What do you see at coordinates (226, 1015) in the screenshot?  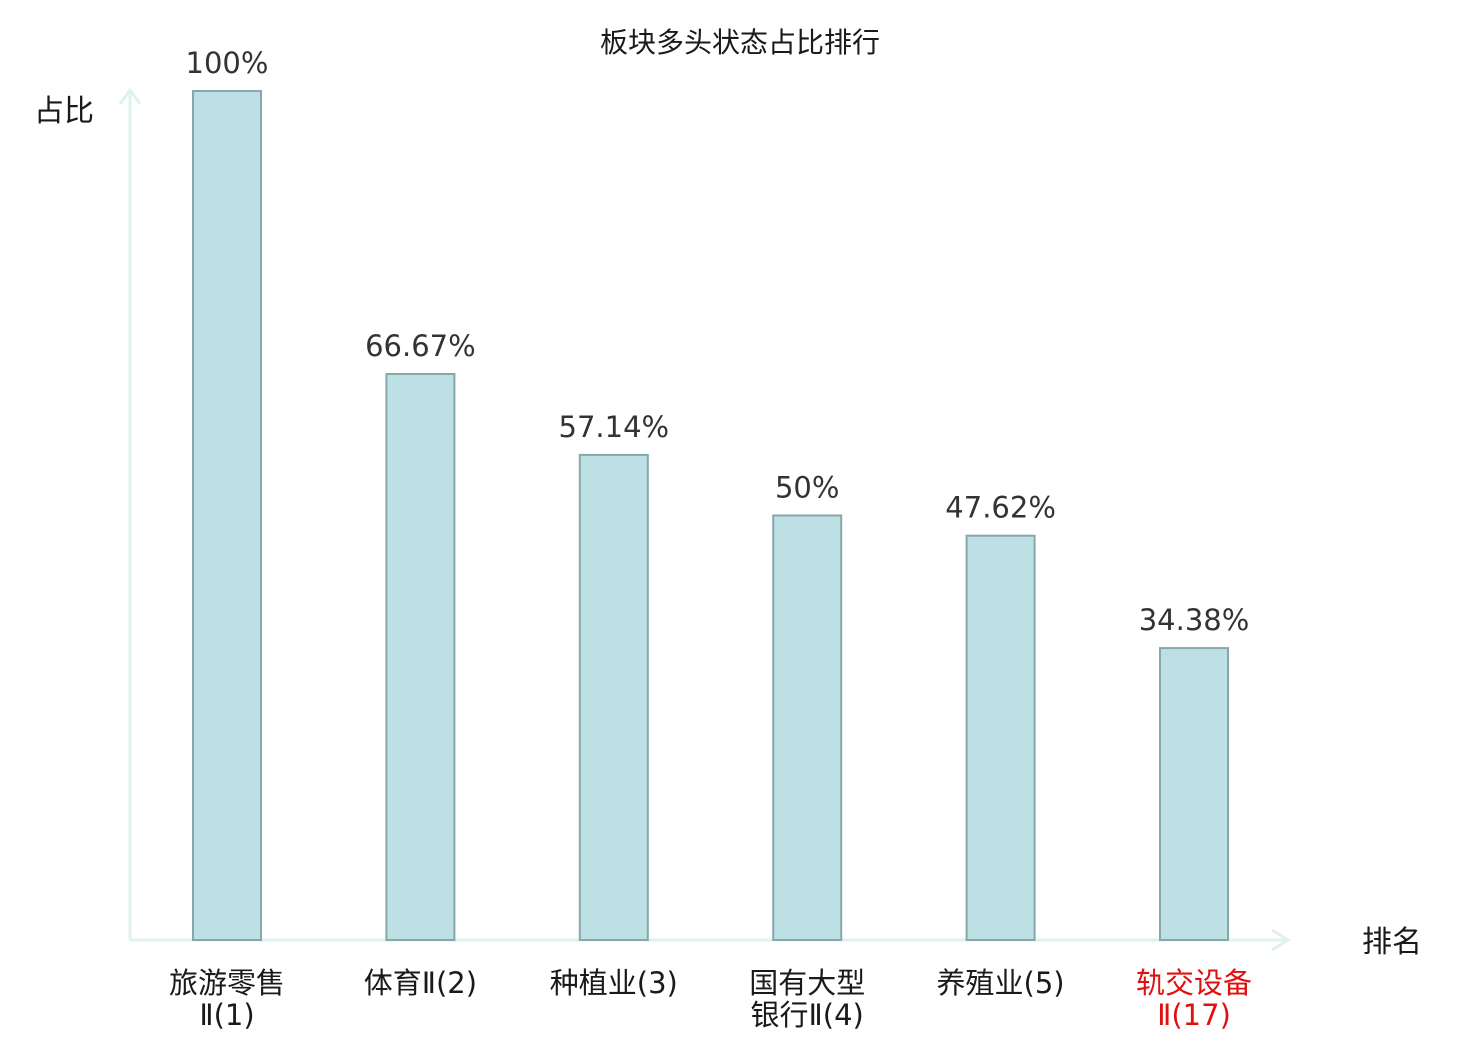 I see `category-label-1-line2: Ⅱ(1)` at bounding box center [226, 1015].